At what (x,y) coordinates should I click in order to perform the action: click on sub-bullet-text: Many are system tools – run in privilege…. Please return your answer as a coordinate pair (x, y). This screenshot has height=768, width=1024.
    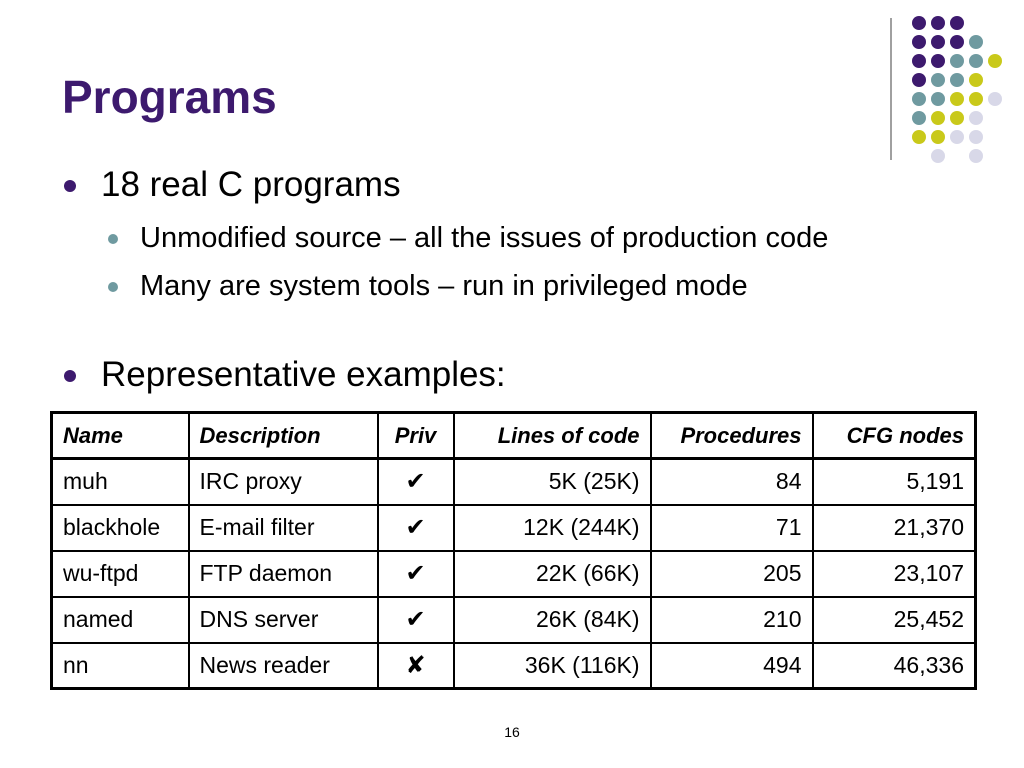
    Looking at the image, I should click on (444, 286).